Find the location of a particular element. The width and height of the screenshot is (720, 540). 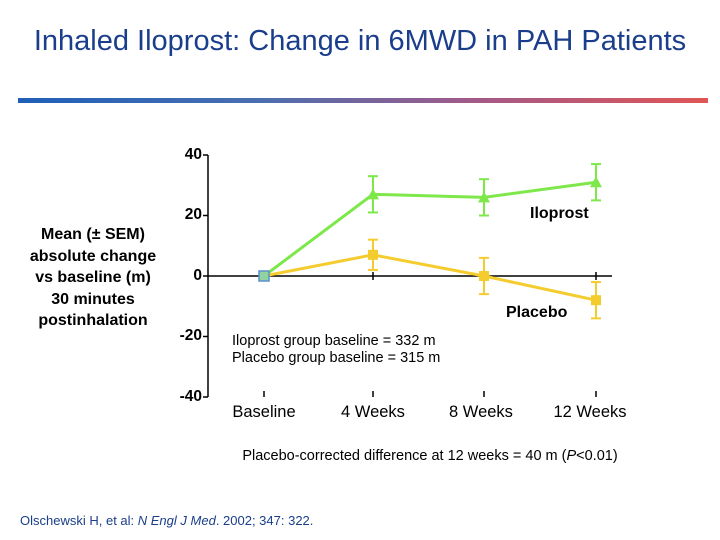

x-tick-label: 4 Weeks is located at coordinates (373, 412).